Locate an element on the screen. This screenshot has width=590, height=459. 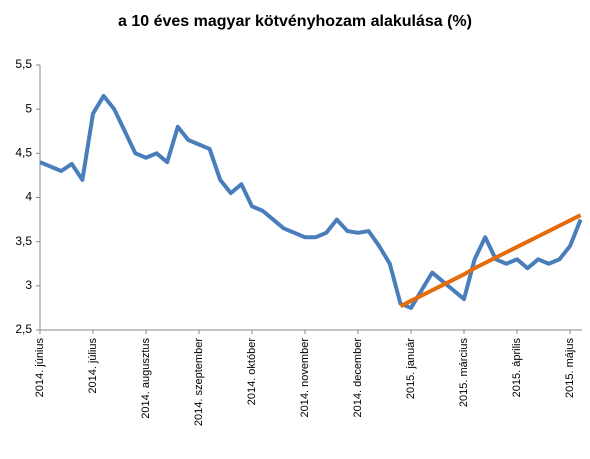
x-tick-label: 2014. július is located at coordinates (93, 366).